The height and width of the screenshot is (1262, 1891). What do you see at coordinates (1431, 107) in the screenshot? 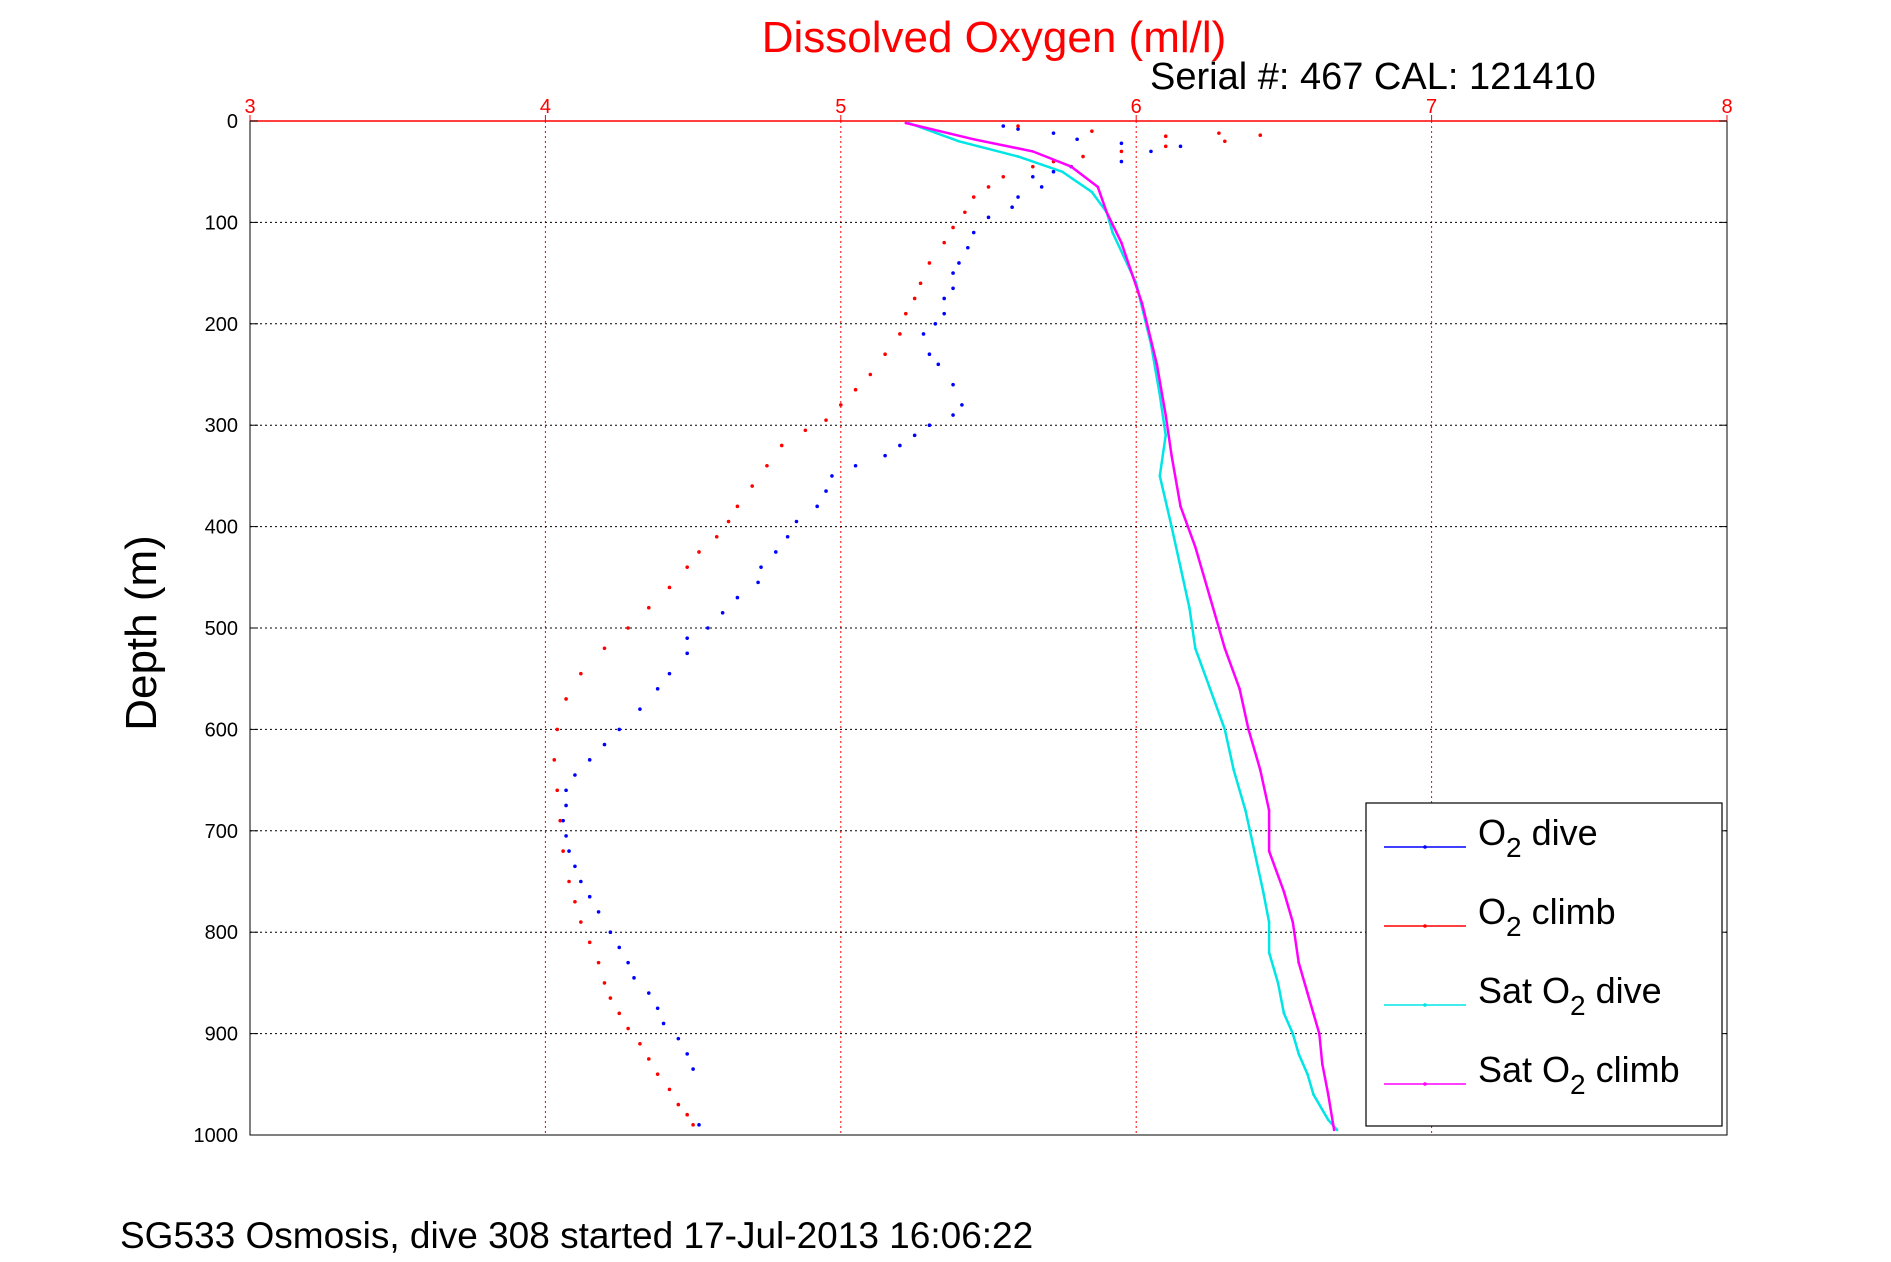
I see `x-tick-label: 7` at bounding box center [1431, 107].